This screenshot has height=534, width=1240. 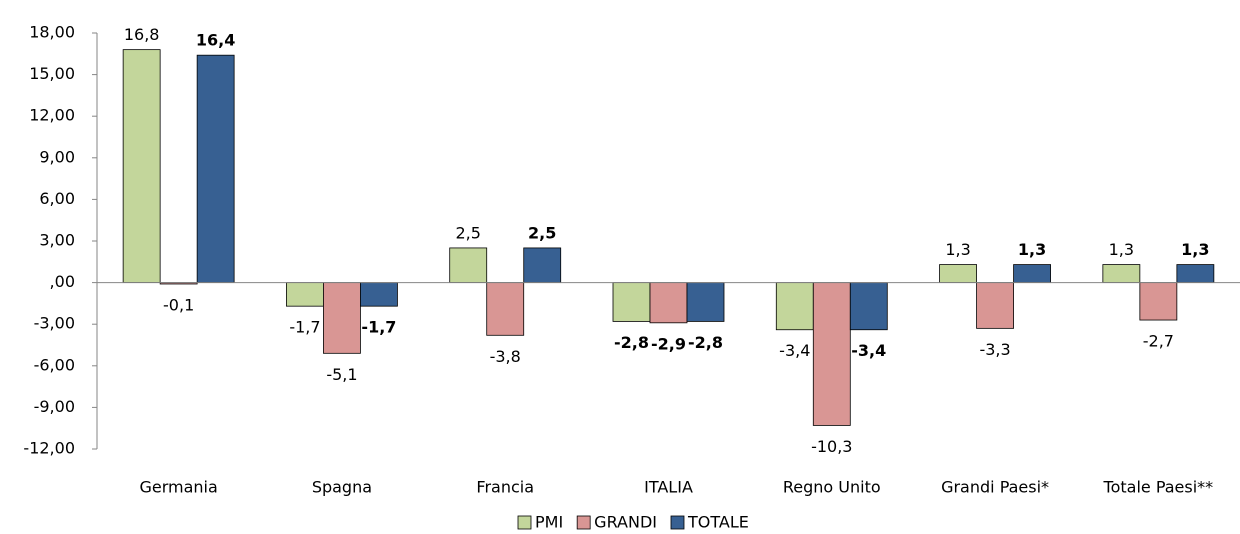 What do you see at coordinates (54, 406) in the screenshot?
I see `y-tick-label: -9,00` at bounding box center [54, 406].